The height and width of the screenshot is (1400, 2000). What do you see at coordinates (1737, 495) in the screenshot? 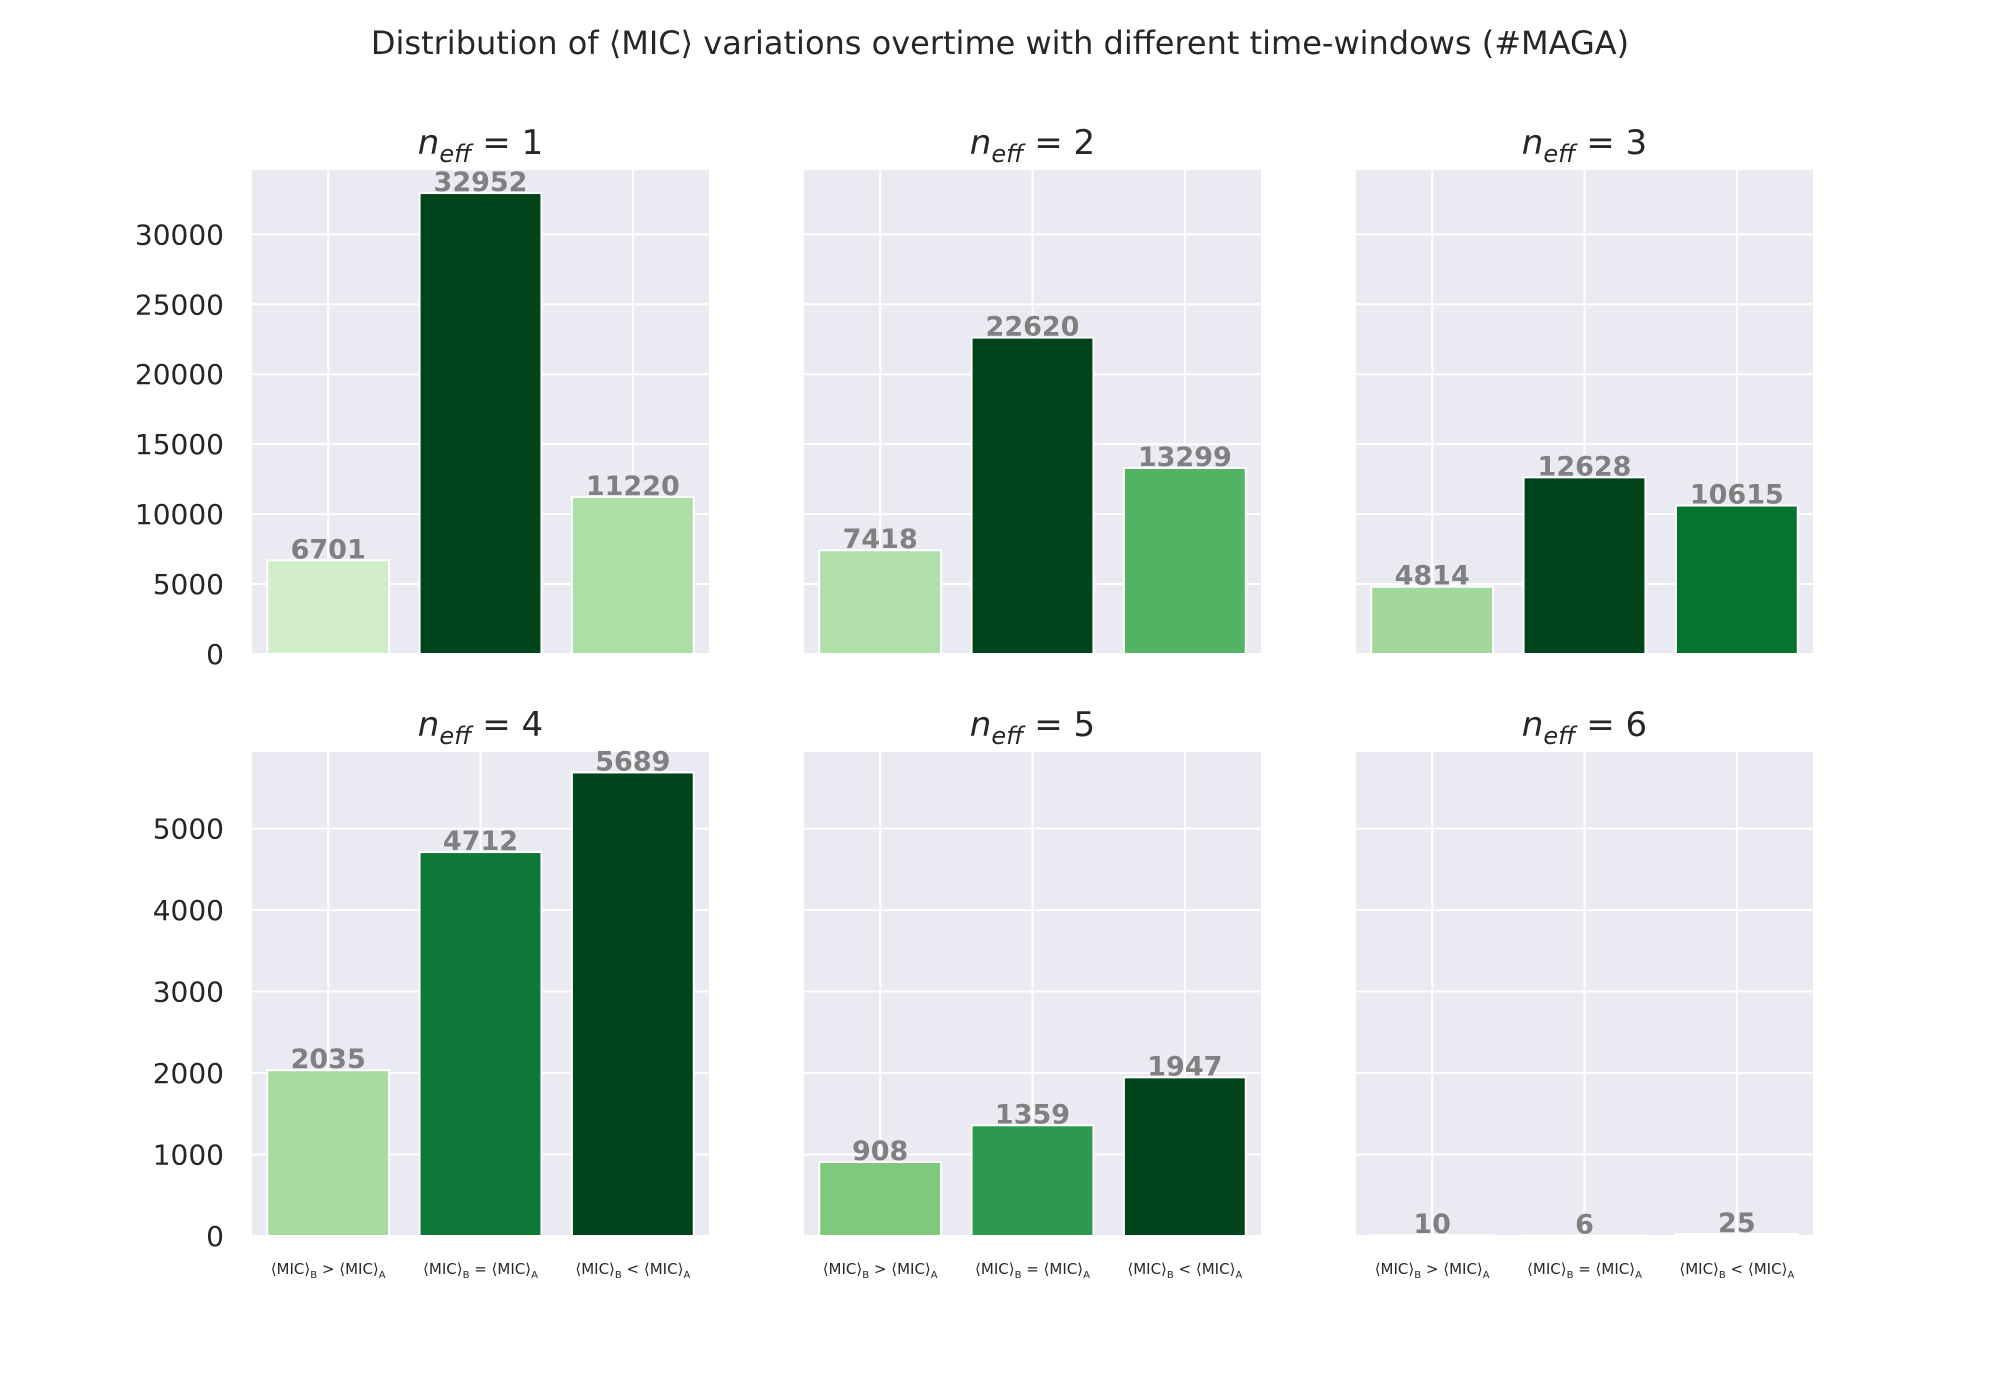
I see `data-label: 10615` at bounding box center [1737, 495].